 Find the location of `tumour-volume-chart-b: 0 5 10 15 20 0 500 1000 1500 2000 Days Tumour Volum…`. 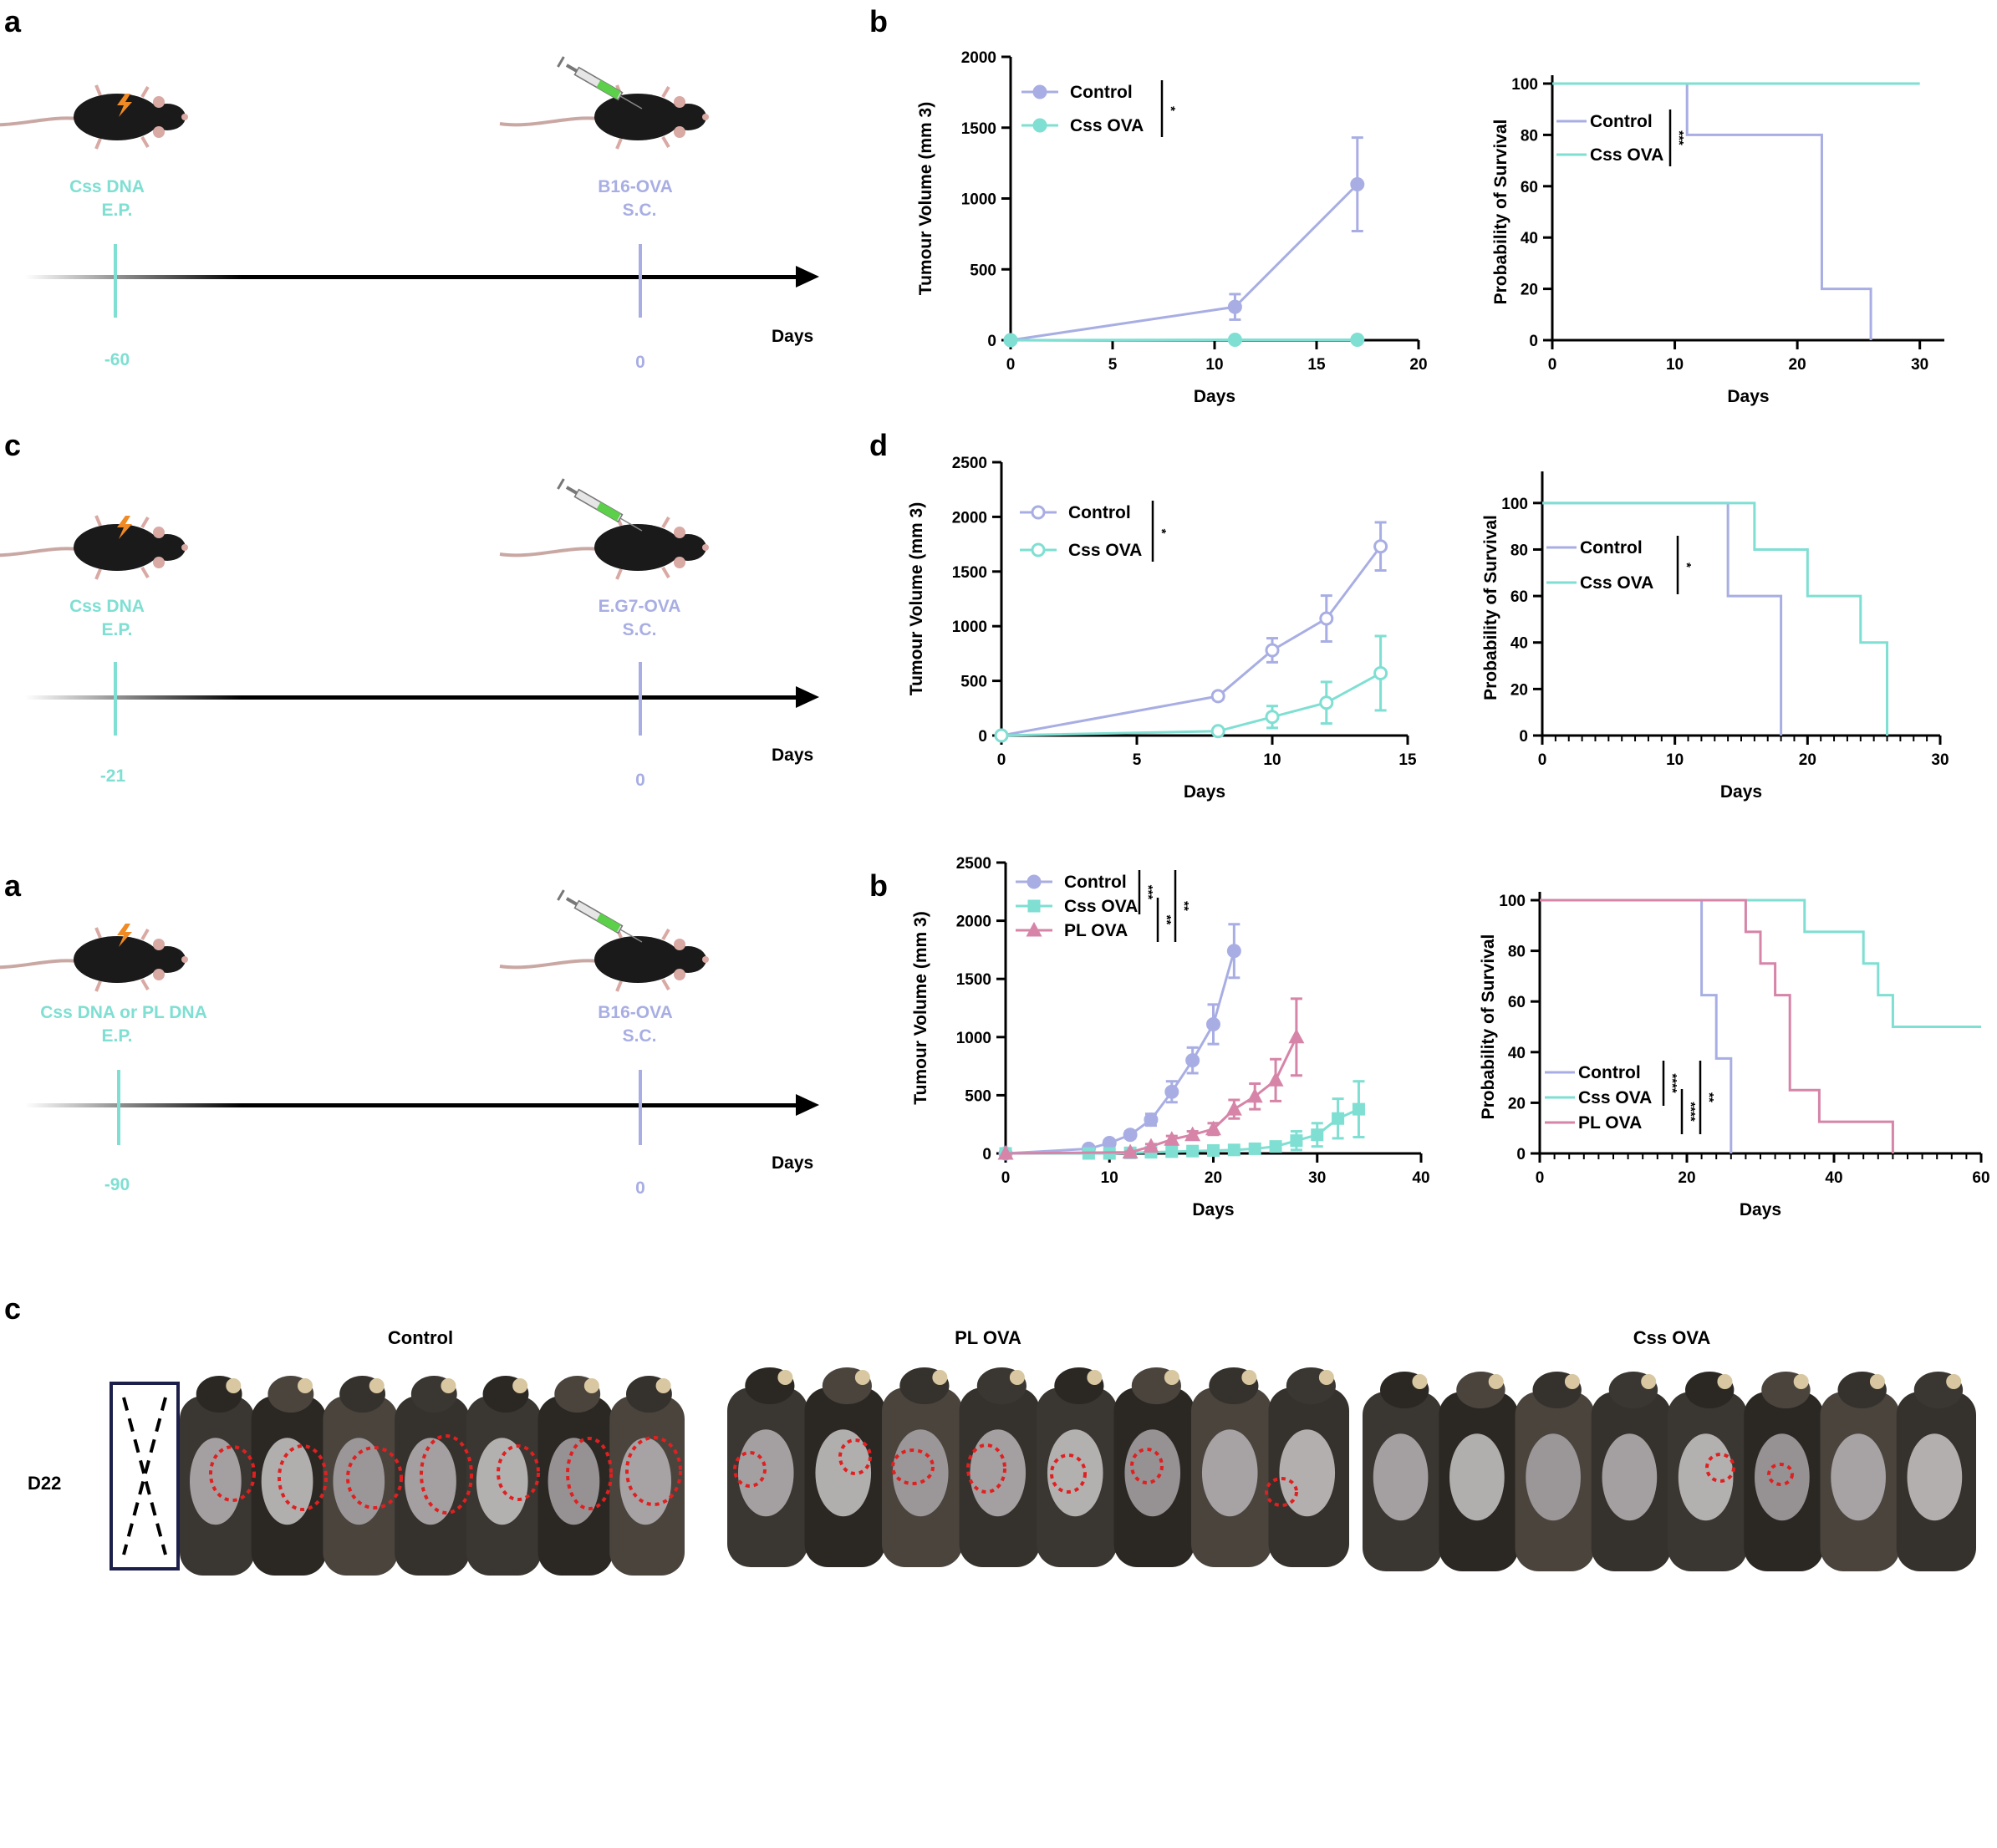

tumour-volume-chart-b: 0 5 10 15 20 0 500 1000 1500 2000 Days Tumour Volum… is located at coordinates (1172, 227).